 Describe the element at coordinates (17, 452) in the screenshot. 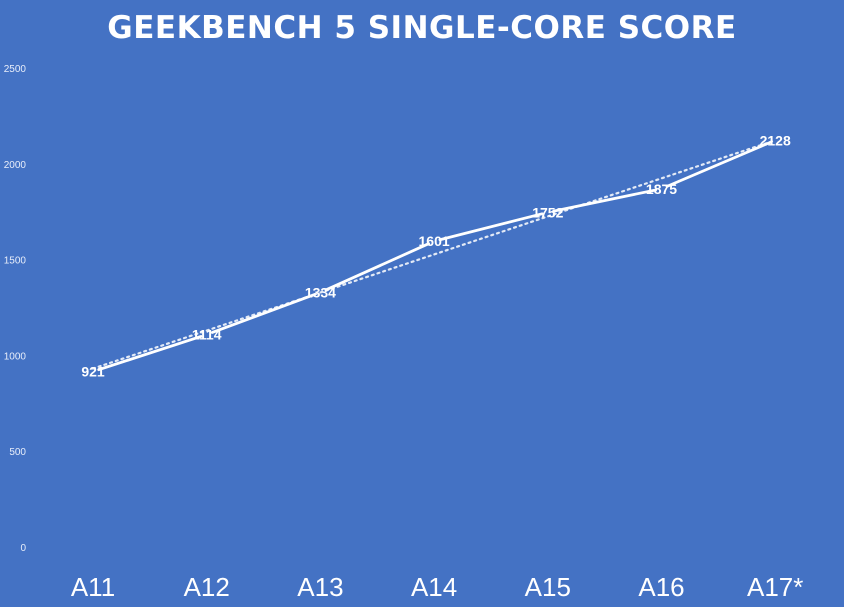

I see `y-tick-label: 500` at that location.